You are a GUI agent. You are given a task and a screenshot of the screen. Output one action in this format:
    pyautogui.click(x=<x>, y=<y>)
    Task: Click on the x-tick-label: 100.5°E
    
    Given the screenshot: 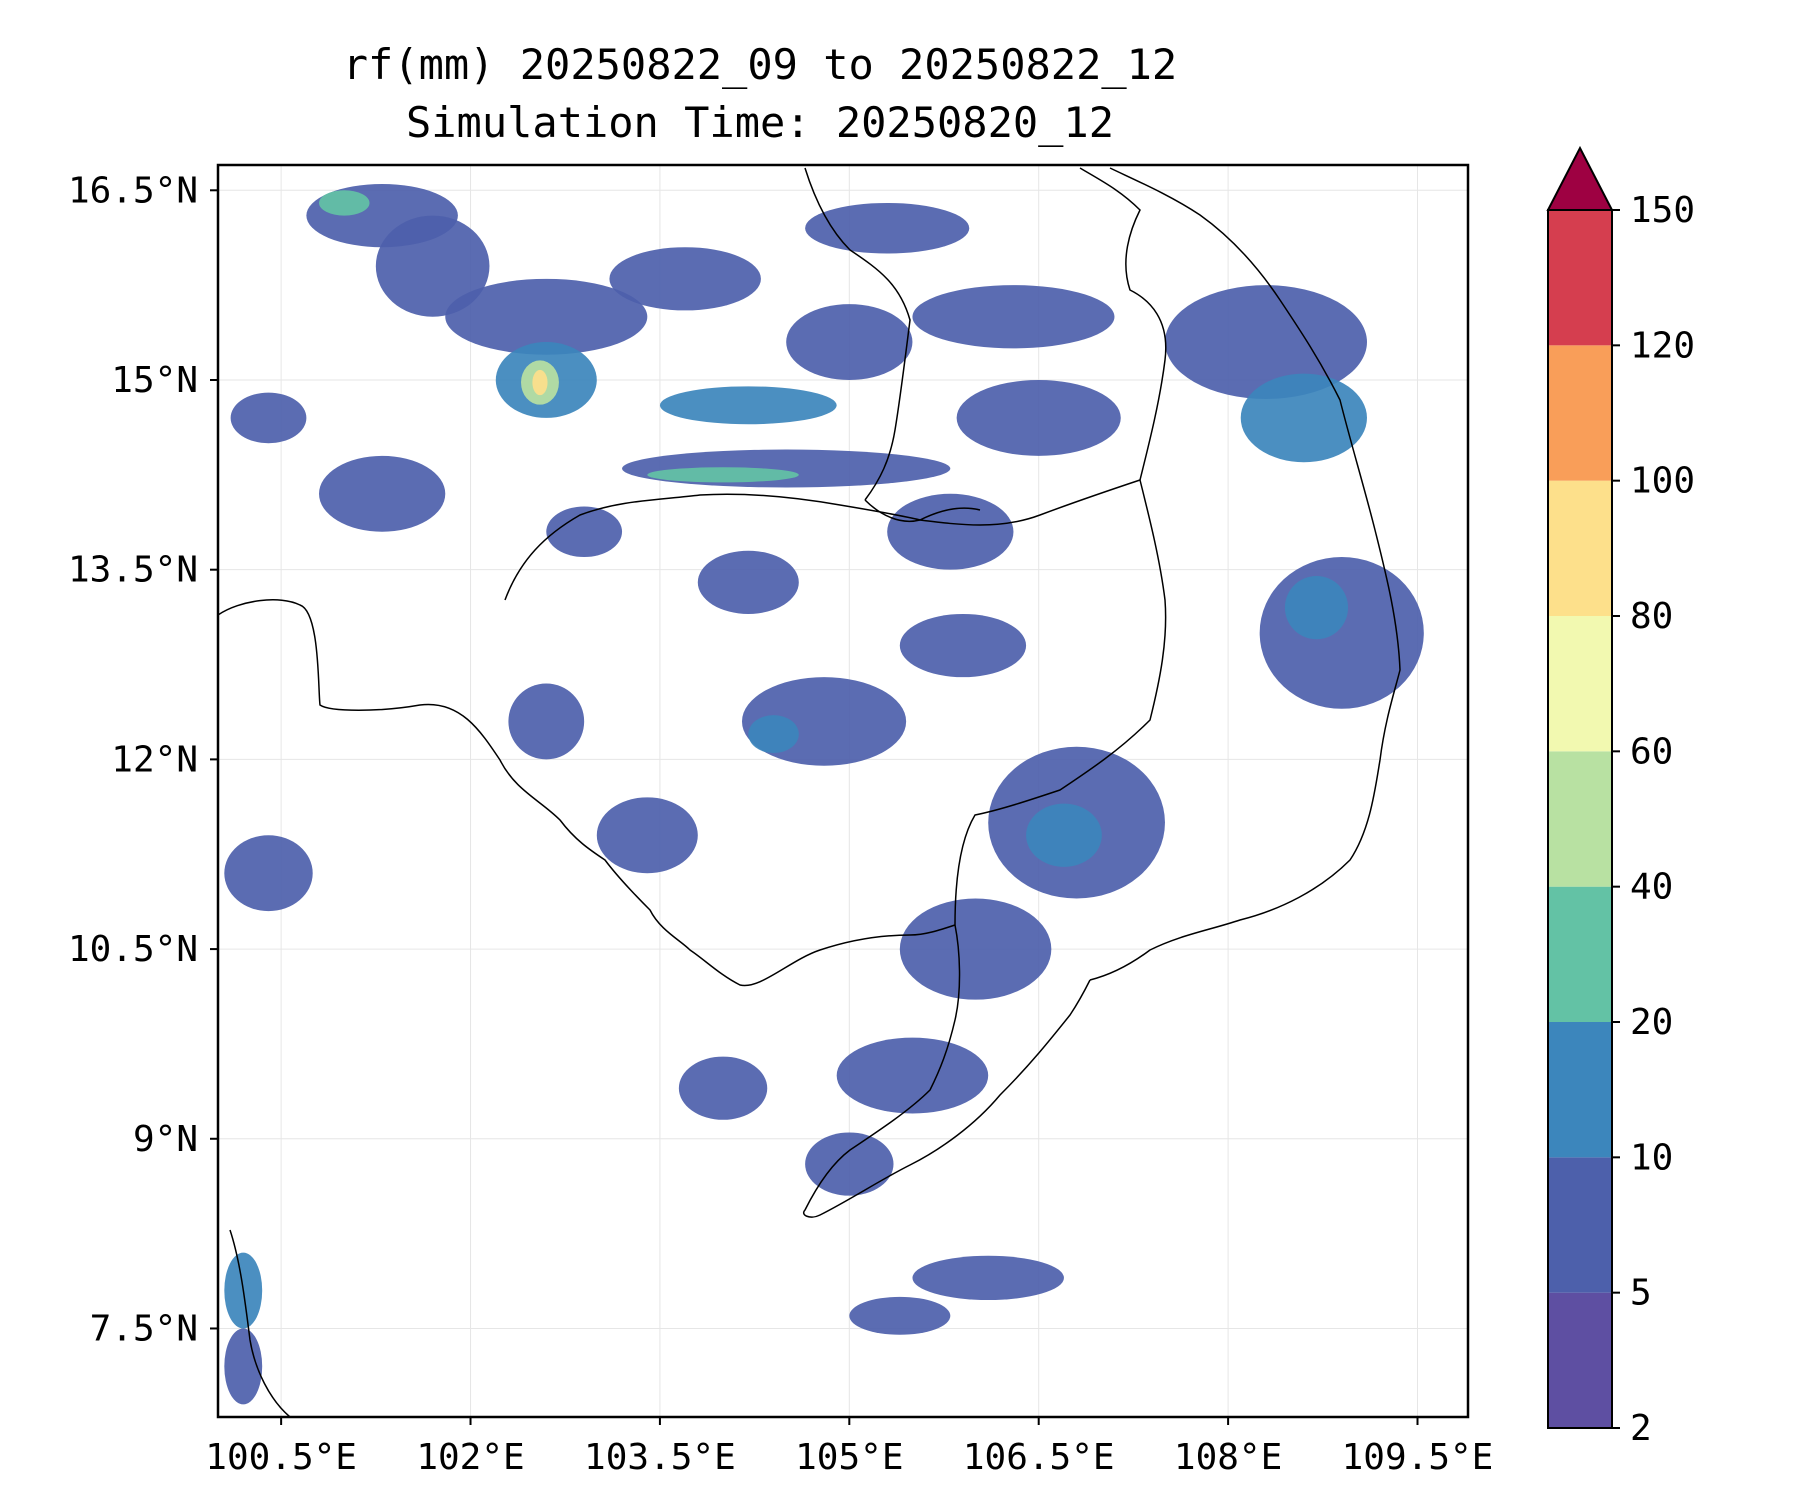 What is the action you would take?
    pyautogui.click(x=281, y=1457)
    